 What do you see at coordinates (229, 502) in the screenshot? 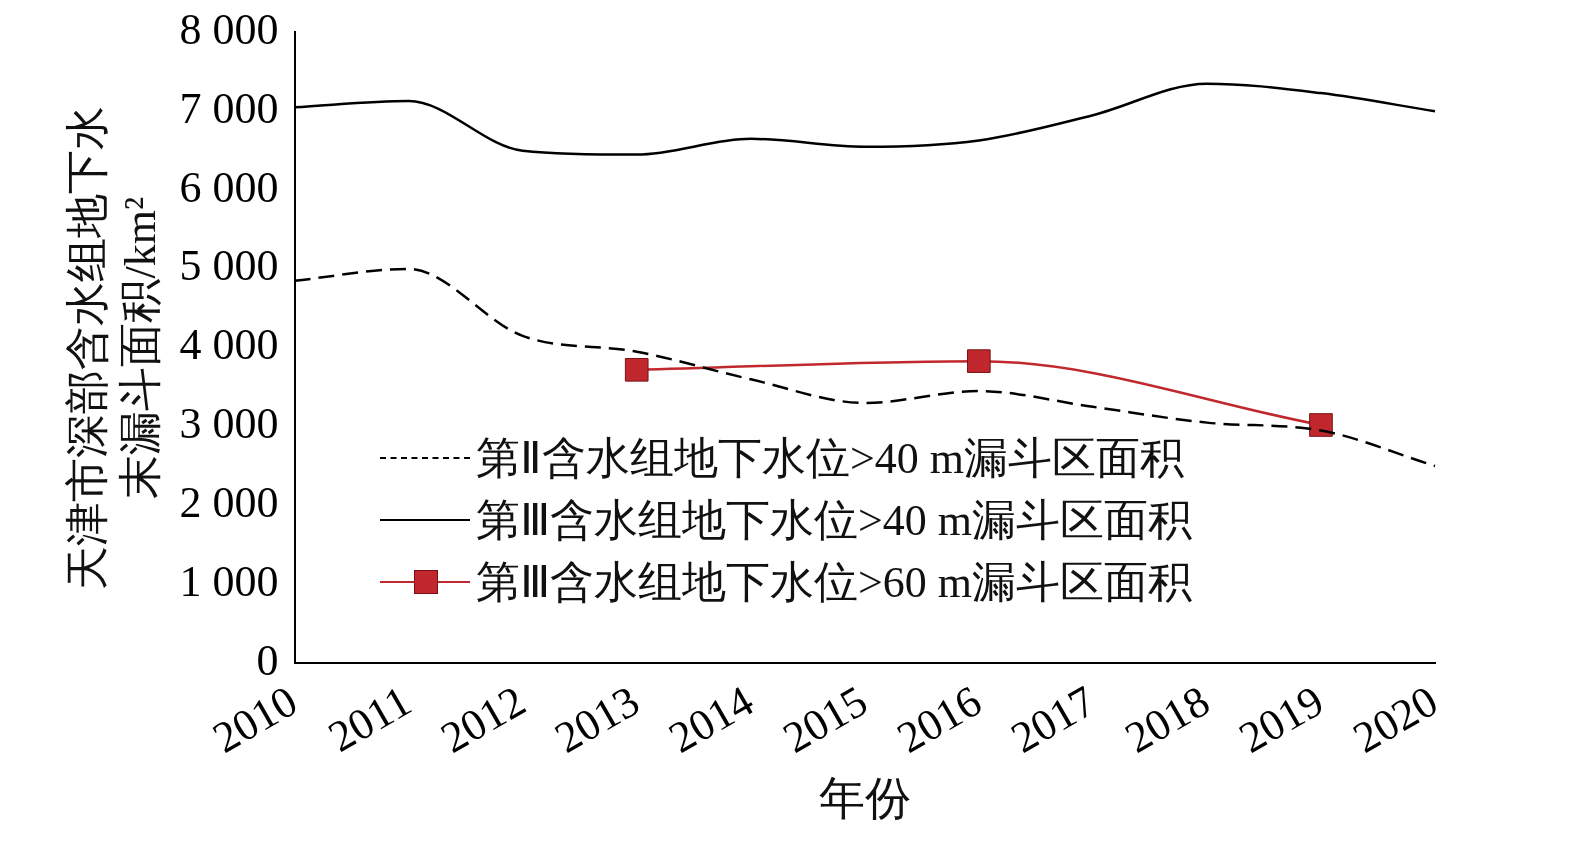
I see `y-tick-label: 2 000` at bounding box center [229, 502].